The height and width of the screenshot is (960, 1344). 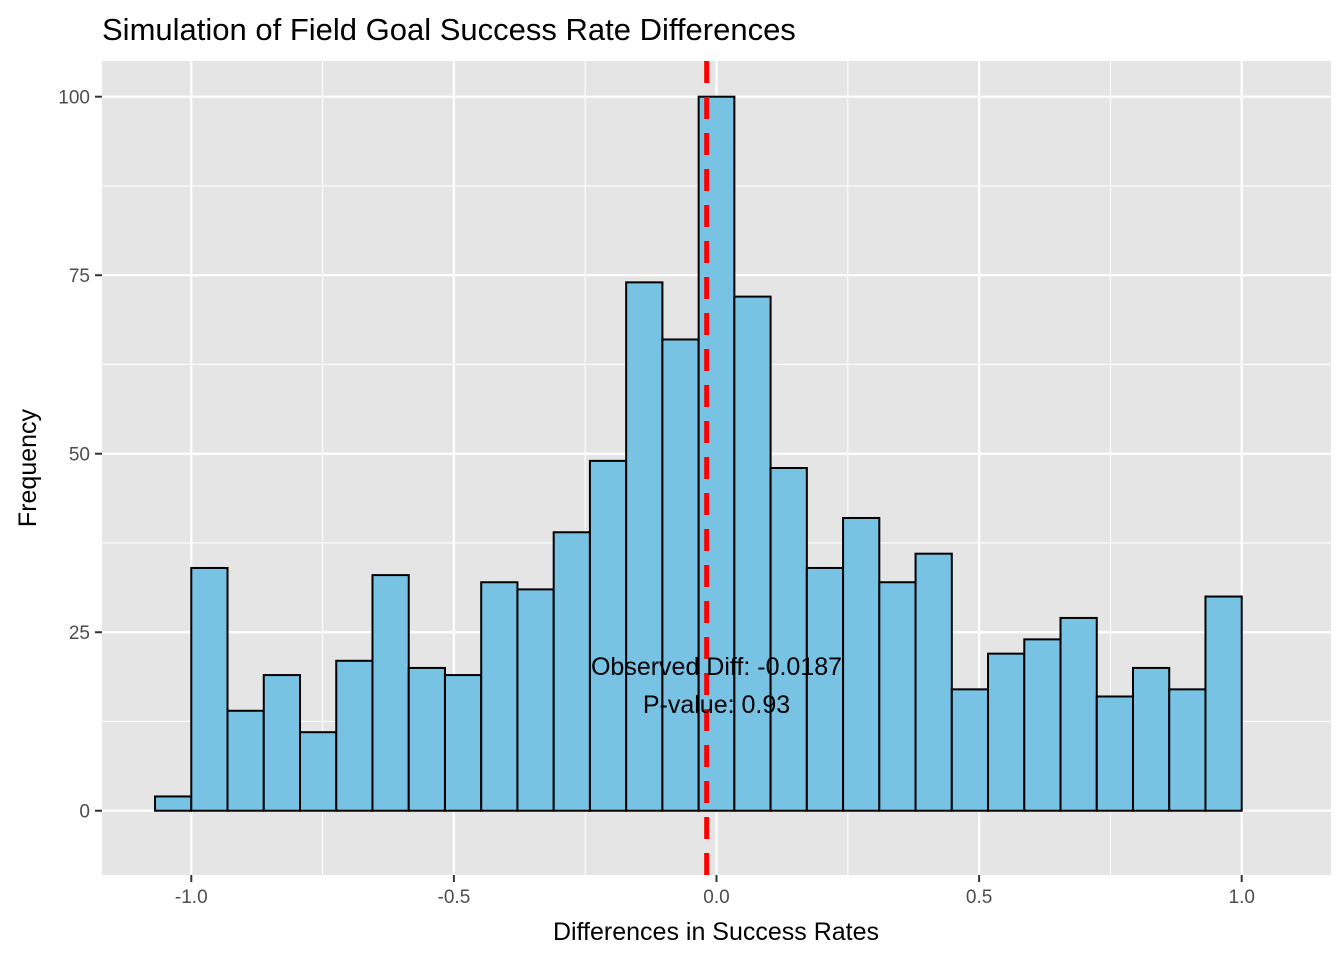 What do you see at coordinates (1242, 897) in the screenshot?
I see `x-tick-label: 1.0` at bounding box center [1242, 897].